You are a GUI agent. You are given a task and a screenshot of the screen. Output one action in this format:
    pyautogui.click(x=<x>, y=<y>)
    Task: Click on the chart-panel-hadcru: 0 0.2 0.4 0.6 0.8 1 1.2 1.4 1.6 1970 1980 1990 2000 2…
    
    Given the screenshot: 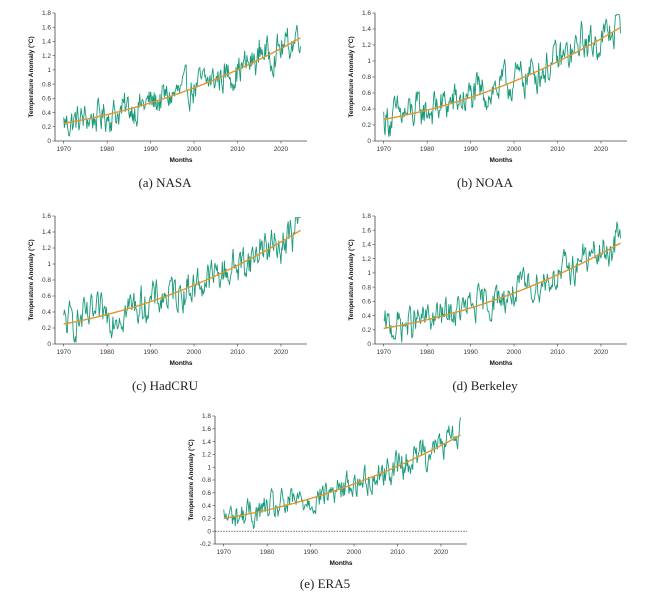 What is the action you would take?
    pyautogui.click(x=165, y=305)
    